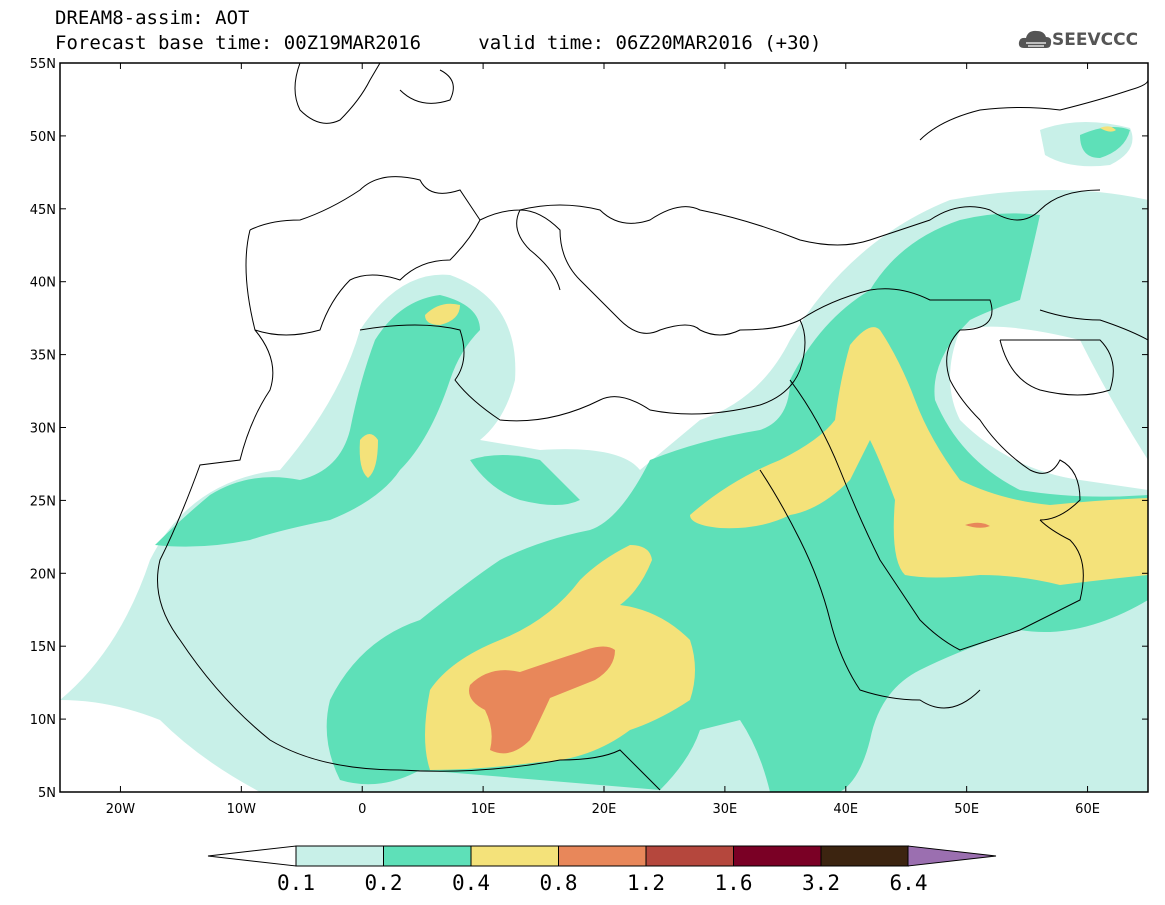 The width and height of the screenshot is (1165, 905). What do you see at coordinates (604, 809) in the screenshot?
I see `lon-tick-label: 20E` at bounding box center [604, 809].